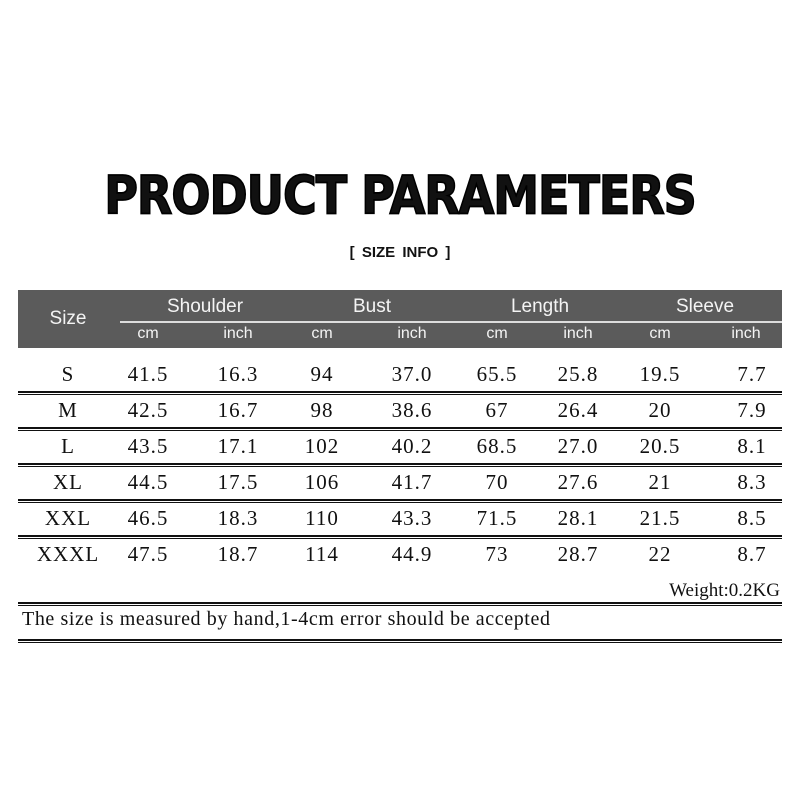 The height and width of the screenshot is (800, 800). I want to click on table-row: L 43.5 17.1 102 40.2 68.5 27.0 20.5 8.1, so click(400, 448).